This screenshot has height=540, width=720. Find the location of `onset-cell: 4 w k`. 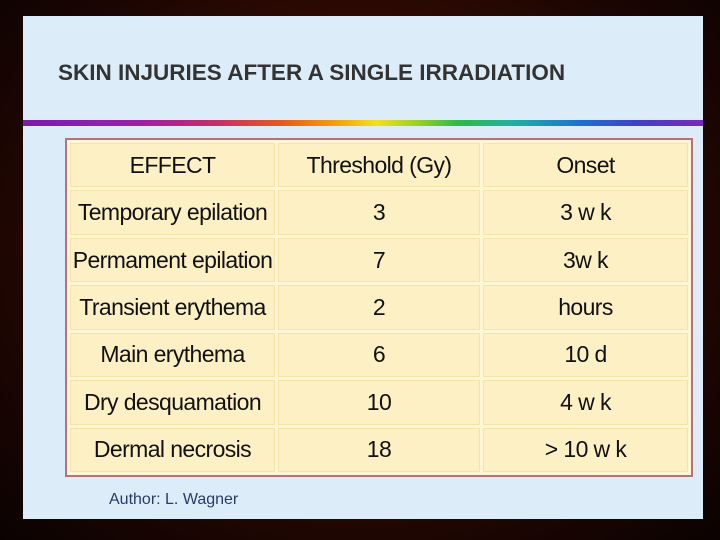

onset-cell: 4 w k is located at coordinates (585, 402).